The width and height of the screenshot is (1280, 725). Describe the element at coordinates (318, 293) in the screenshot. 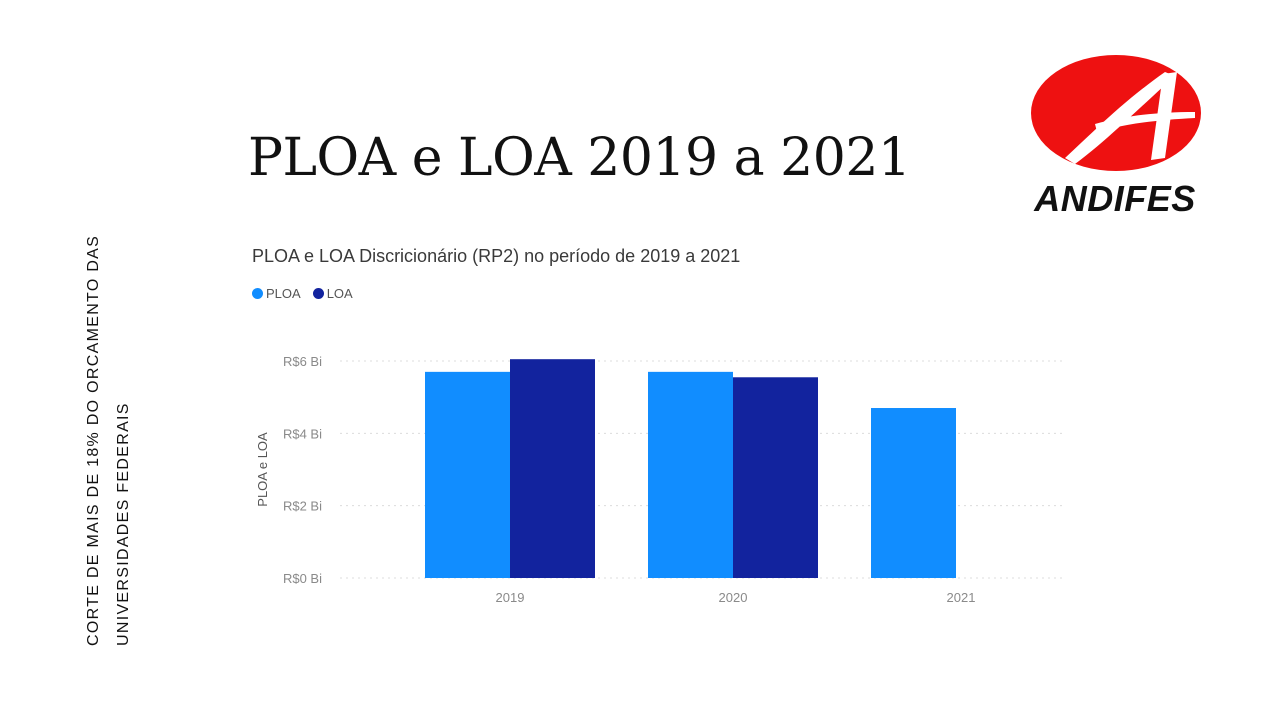

I see `legend-swatch-loa` at that location.